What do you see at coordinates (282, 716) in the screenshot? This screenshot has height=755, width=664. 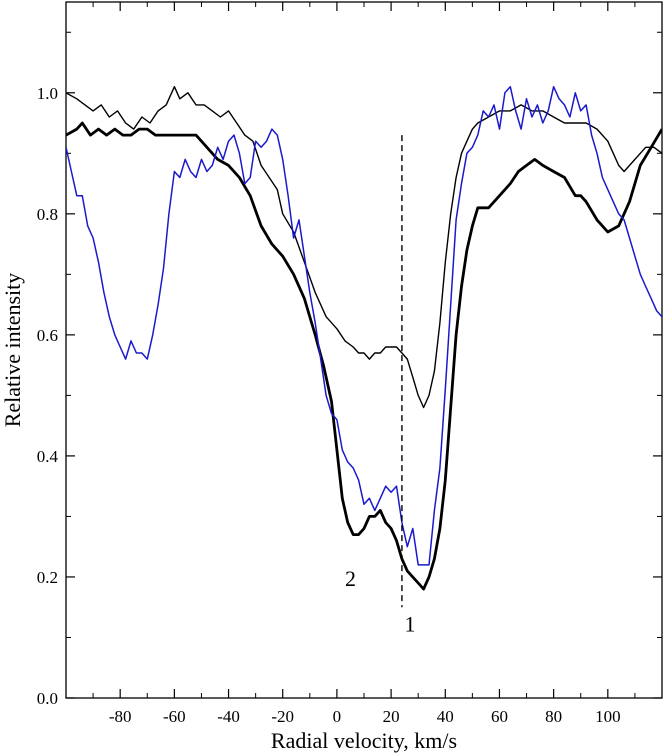 I see `x-tick-label: -20` at bounding box center [282, 716].